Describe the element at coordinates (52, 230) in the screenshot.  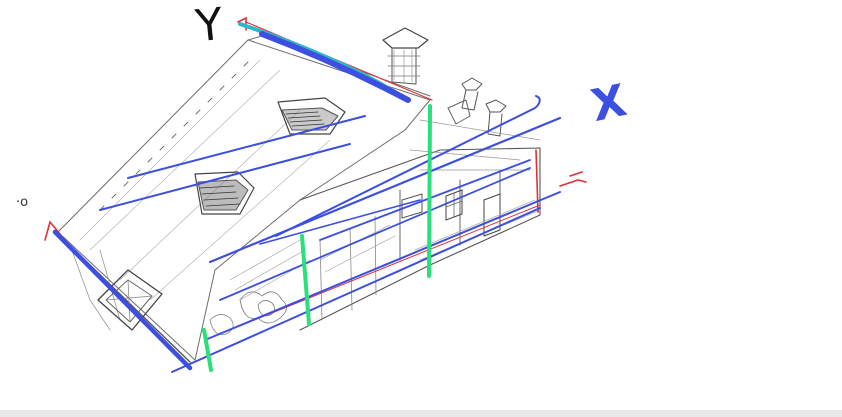
I see `red-corner-left` at that location.